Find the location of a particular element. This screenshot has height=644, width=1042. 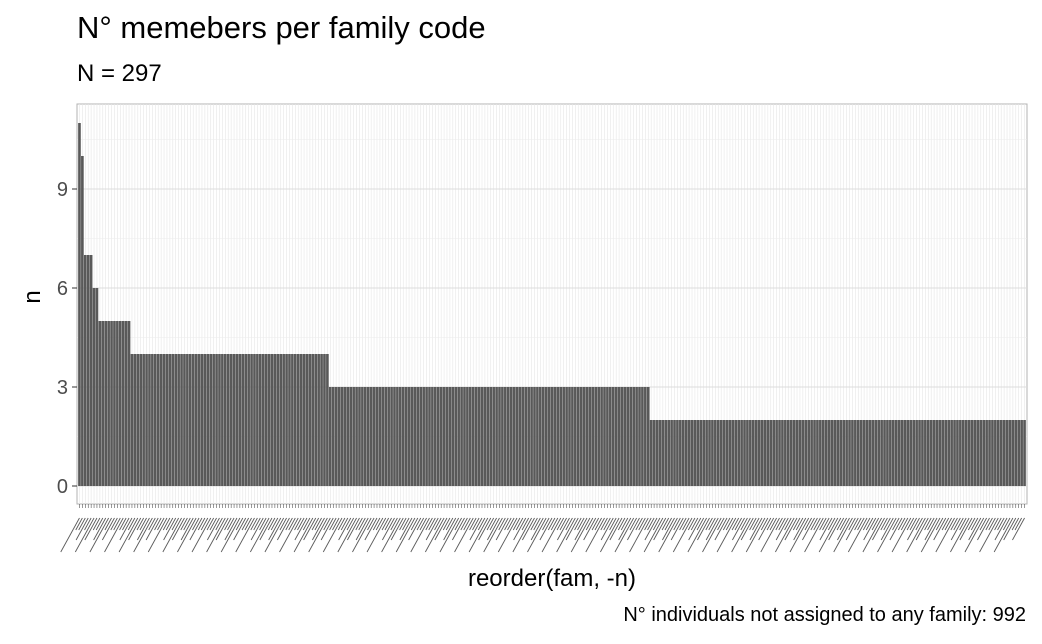

chart-subtitle: N = 297 is located at coordinates (119, 73).